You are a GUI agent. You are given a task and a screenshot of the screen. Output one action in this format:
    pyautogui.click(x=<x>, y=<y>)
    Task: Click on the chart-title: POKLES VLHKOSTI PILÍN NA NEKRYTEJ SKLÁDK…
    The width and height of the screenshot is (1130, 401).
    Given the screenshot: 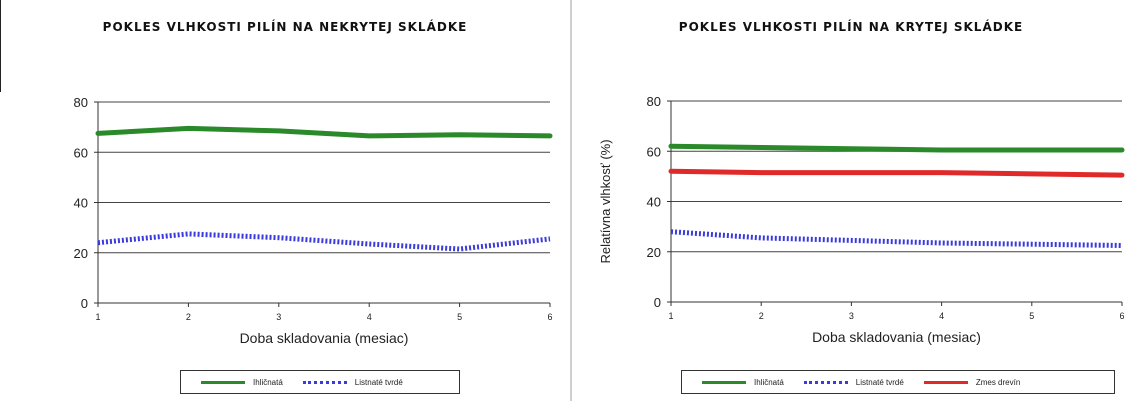 What is the action you would take?
    pyautogui.click(x=285, y=27)
    